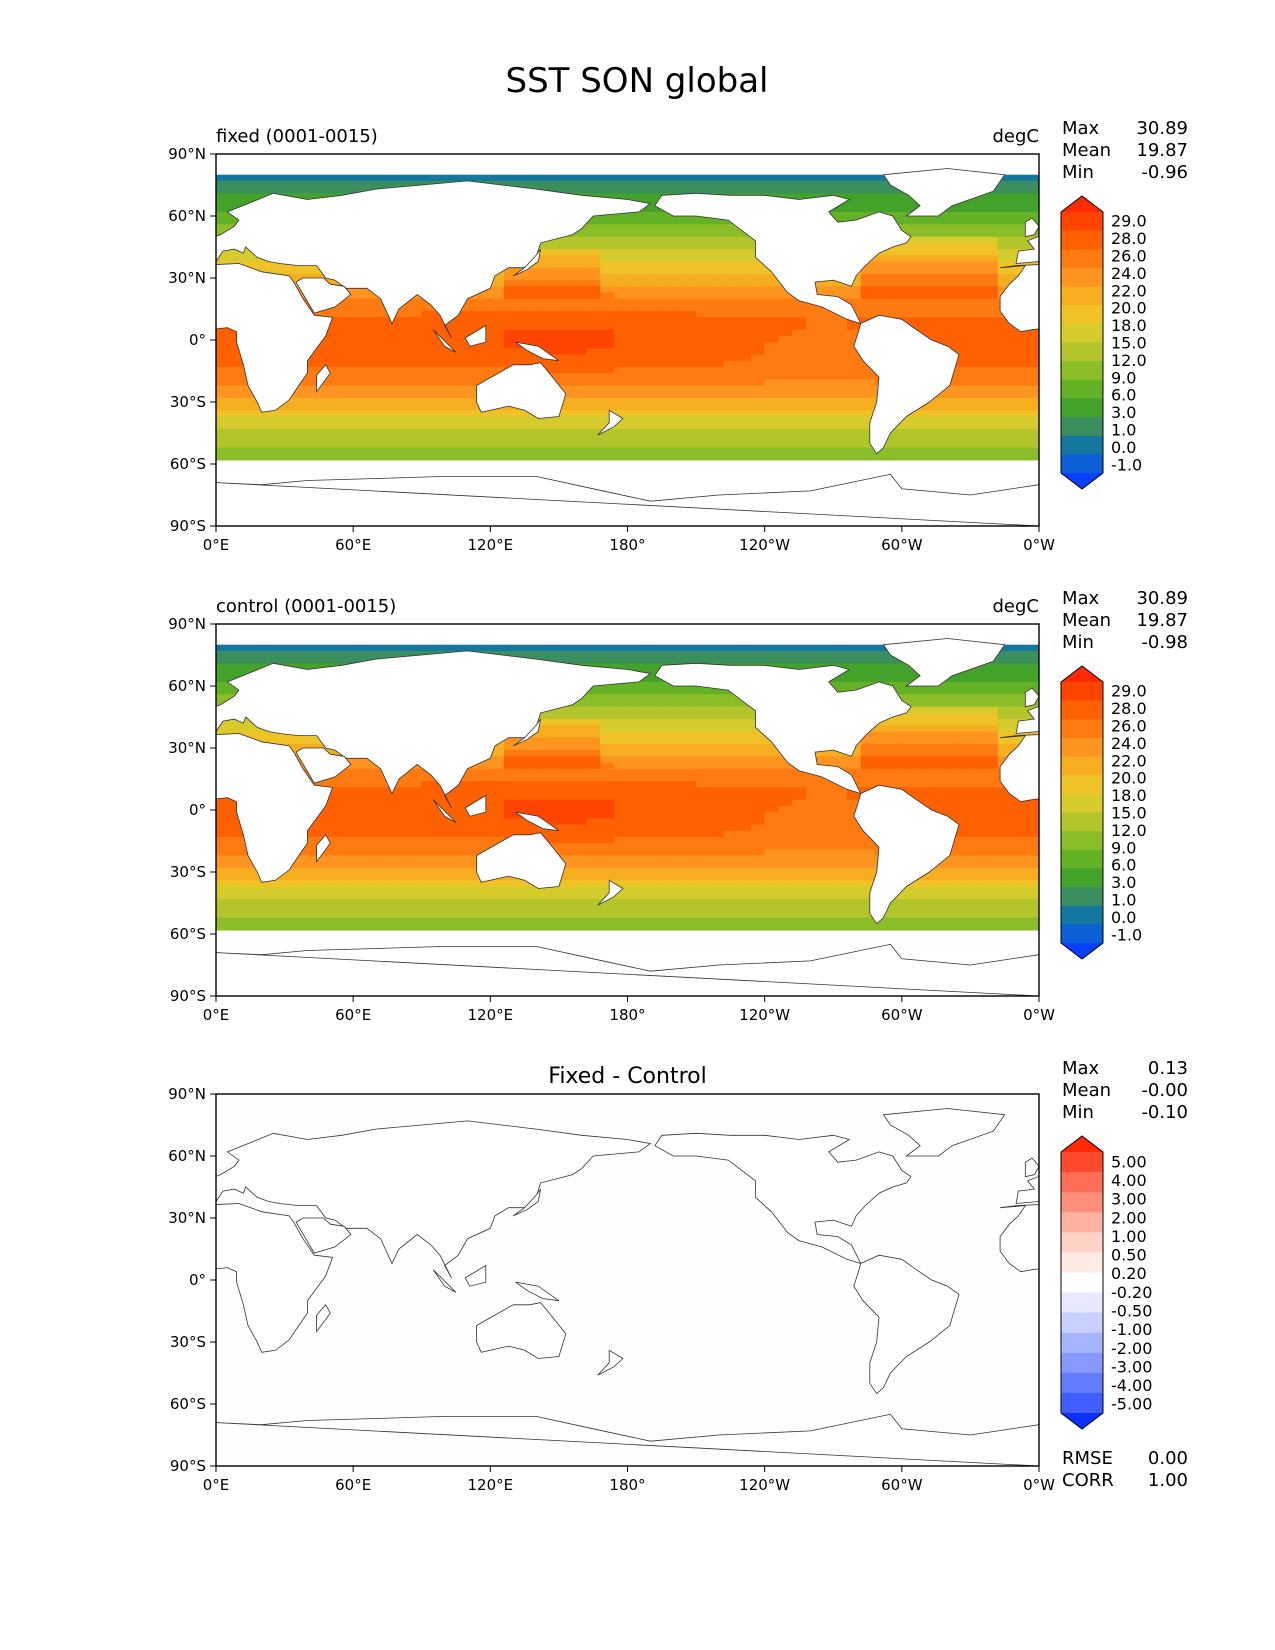 The width and height of the screenshot is (1275, 1650). I want to click on sst-field, so click(627, 347).